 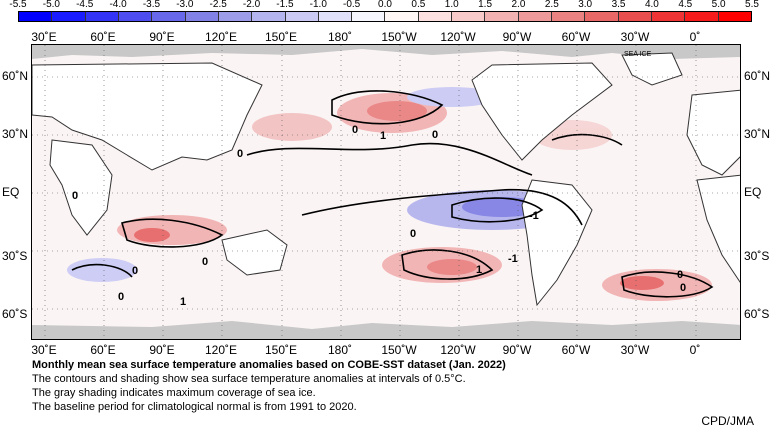 What do you see at coordinates (718, 228) in the screenshot?
I see `land-africa-east` at bounding box center [718, 228].